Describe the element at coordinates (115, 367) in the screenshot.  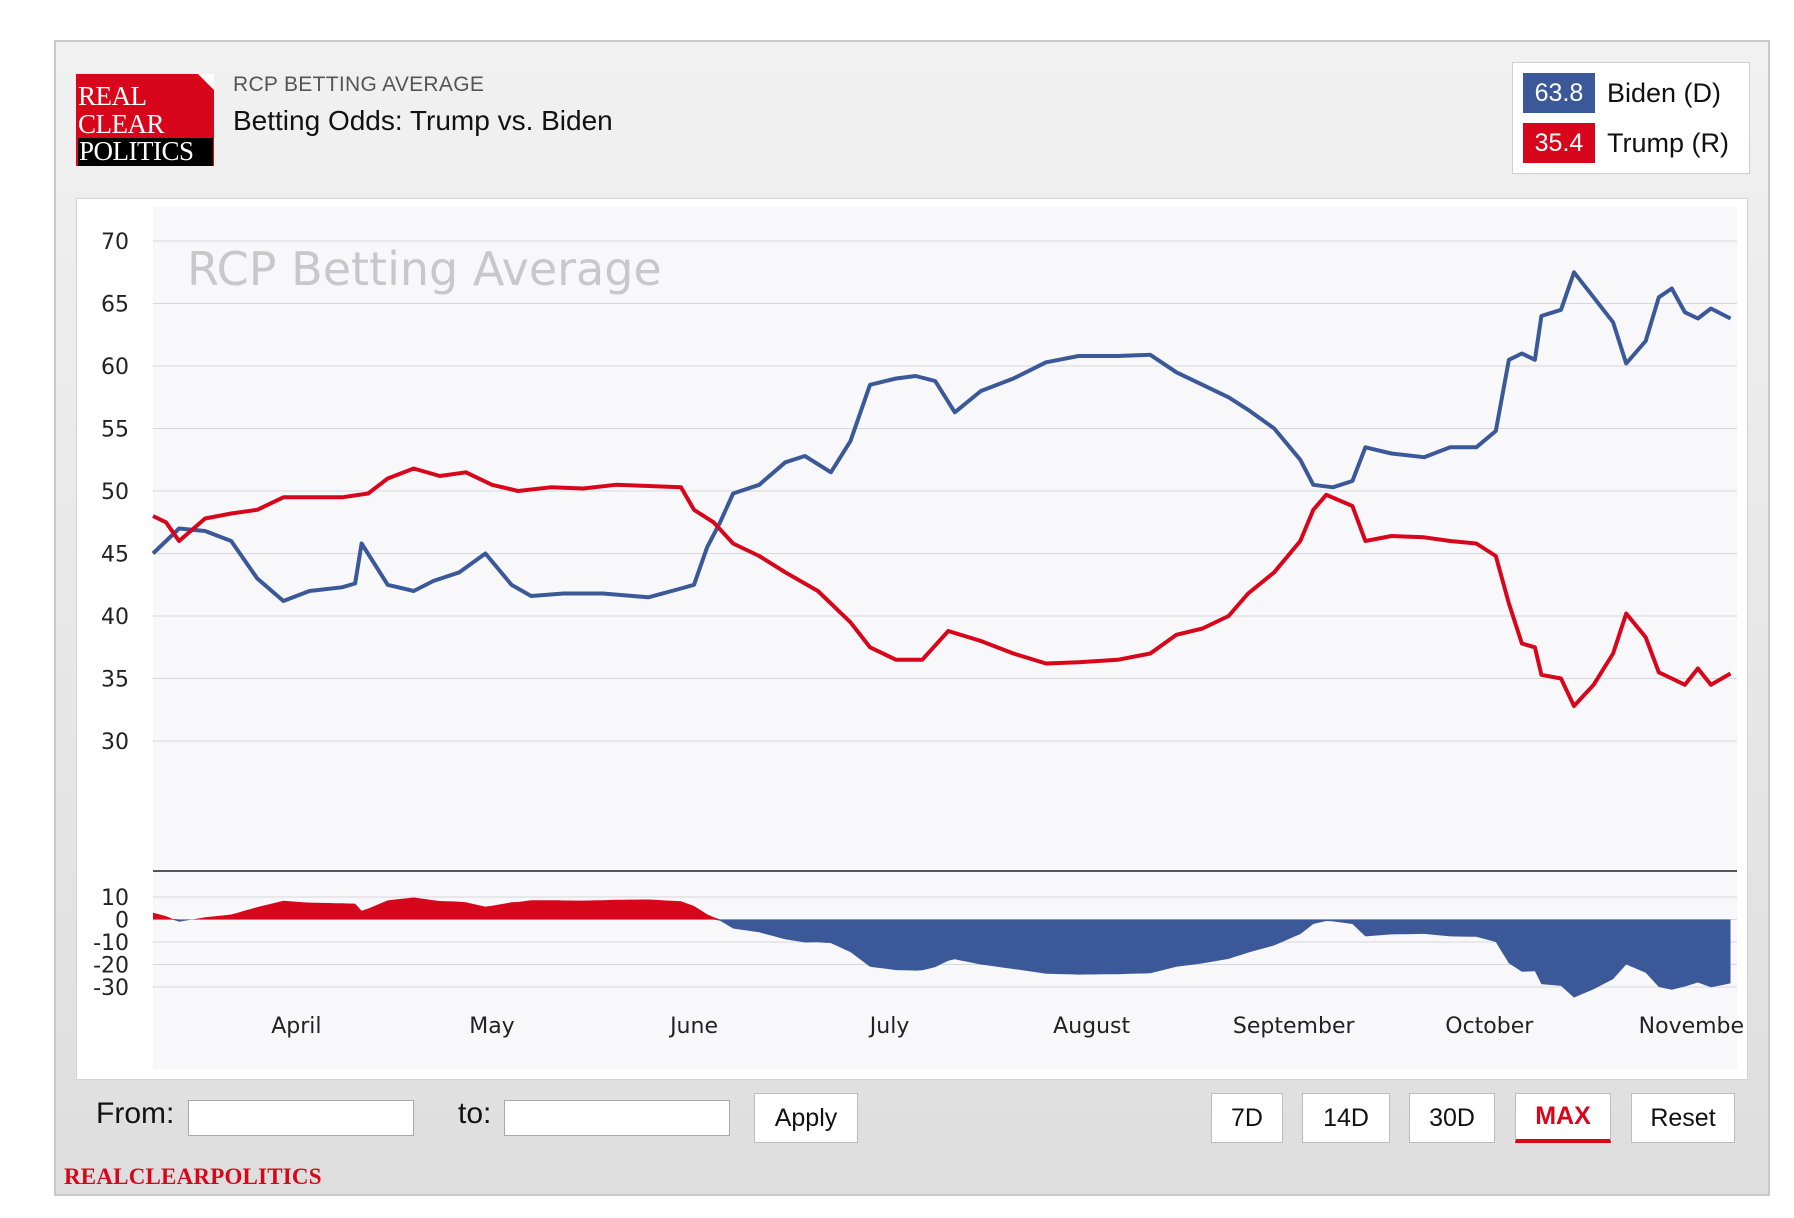
I see `y-tick-label: 60` at that location.